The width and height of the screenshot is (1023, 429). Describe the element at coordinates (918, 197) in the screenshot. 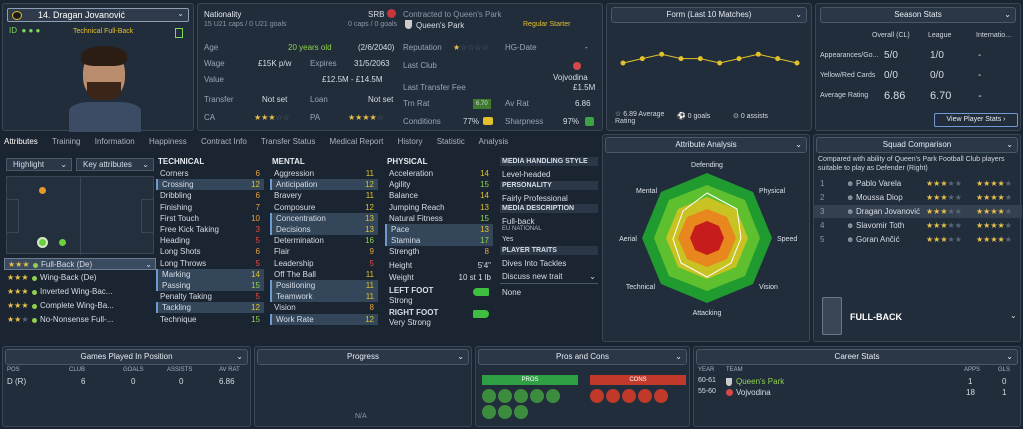

I see `squad-player-row: 2 ☻ Moussa Diop ★★★★★ ★★★★★` at that location.